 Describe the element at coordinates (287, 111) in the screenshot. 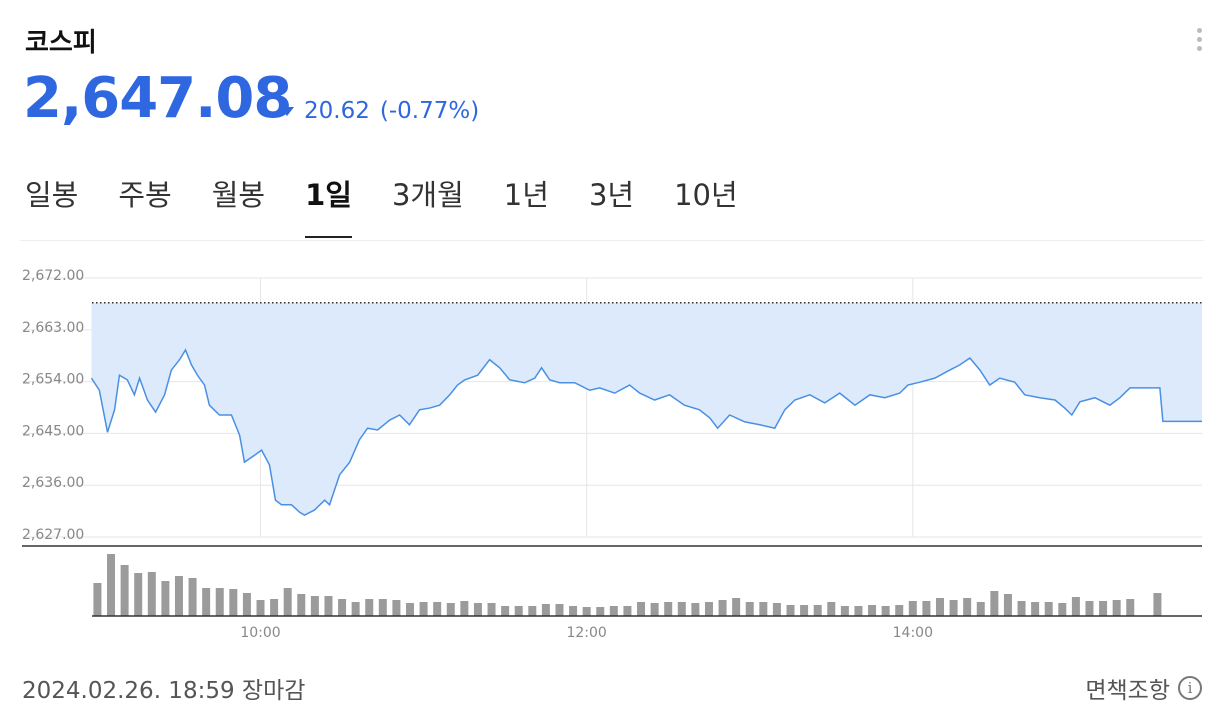

I see `down-arrow` at that location.